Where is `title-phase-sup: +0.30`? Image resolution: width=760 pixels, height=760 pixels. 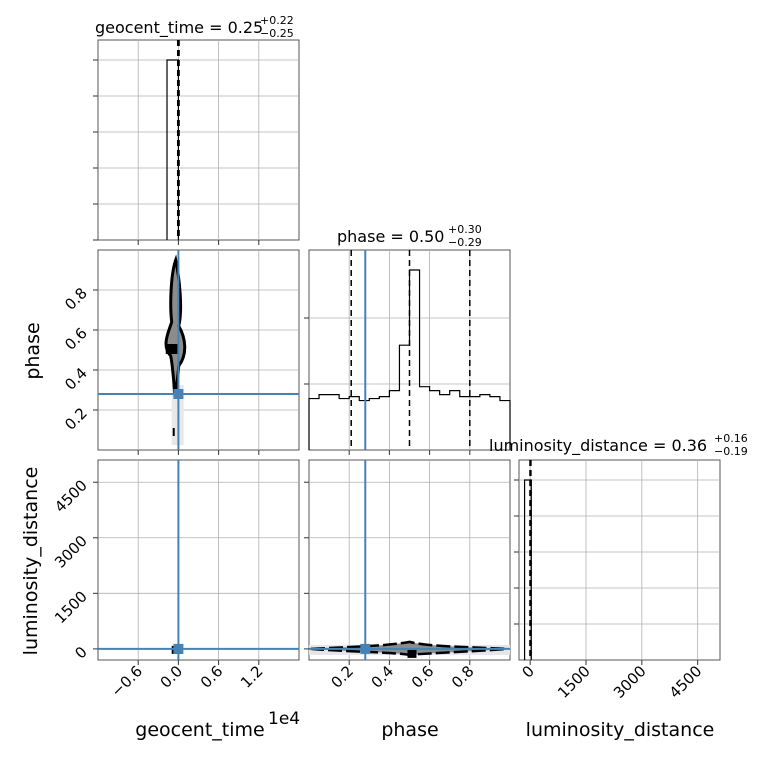
title-phase-sup: +0.30 is located at coordinates (465, 229).